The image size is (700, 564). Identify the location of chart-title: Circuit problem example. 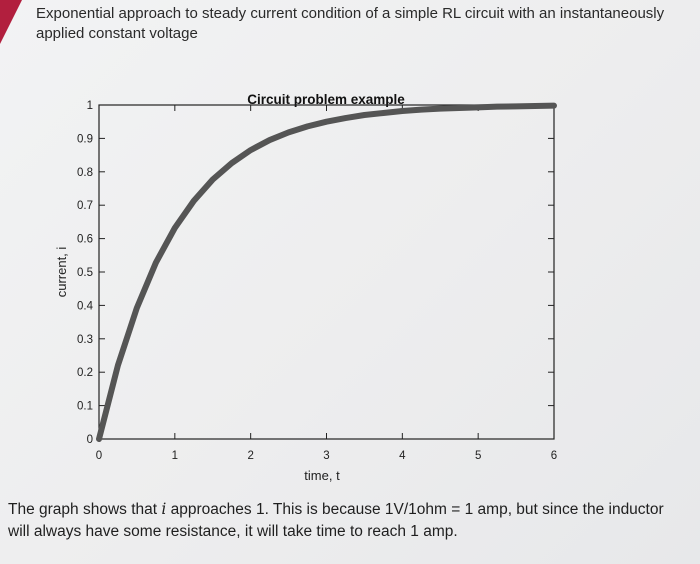
(326, 99).